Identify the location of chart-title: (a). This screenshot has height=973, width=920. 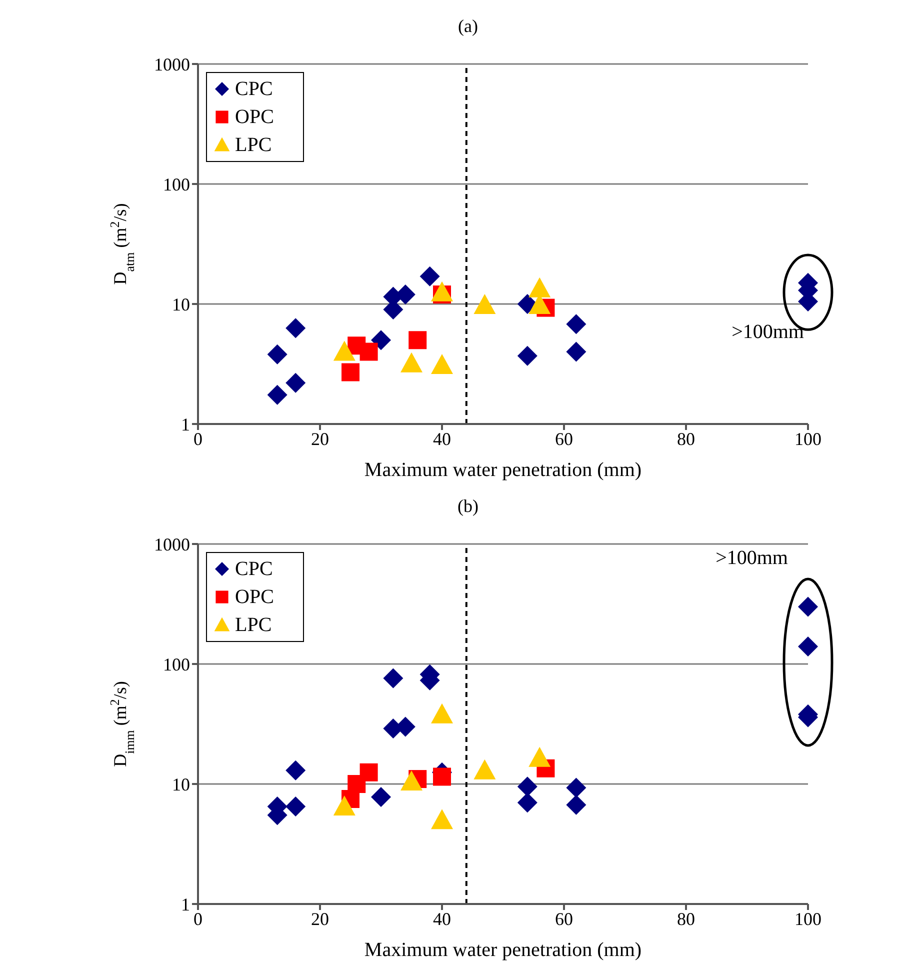
(468, 26).